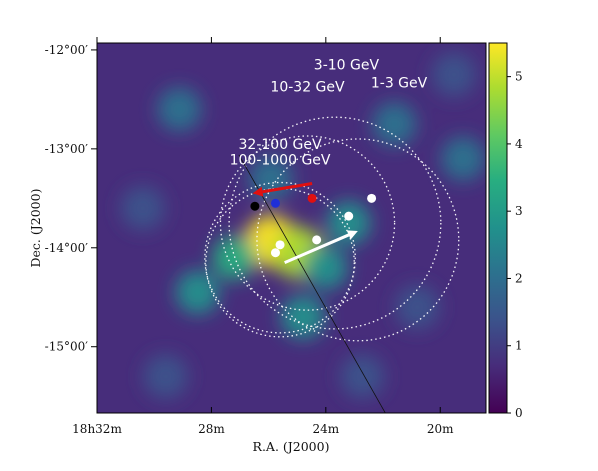 Image resolution: width=598 pixels, height=471 pixels. I want to click on colorbar: 0 1 2 3 4 5, so click(505, 231).